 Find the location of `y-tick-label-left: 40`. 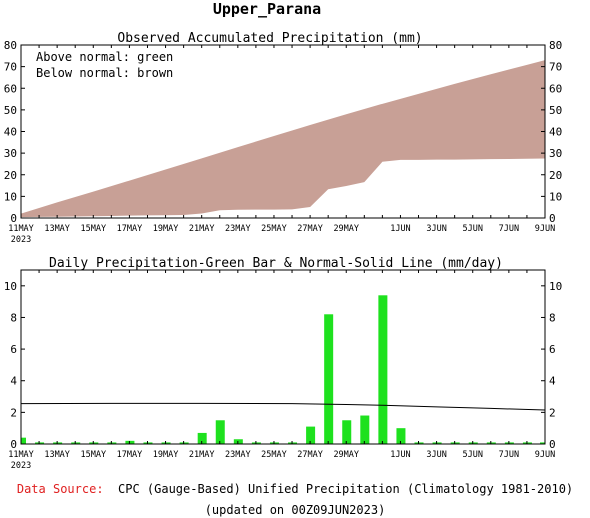

y-tick-label-left: 40 is located at coordinates (10, 132).